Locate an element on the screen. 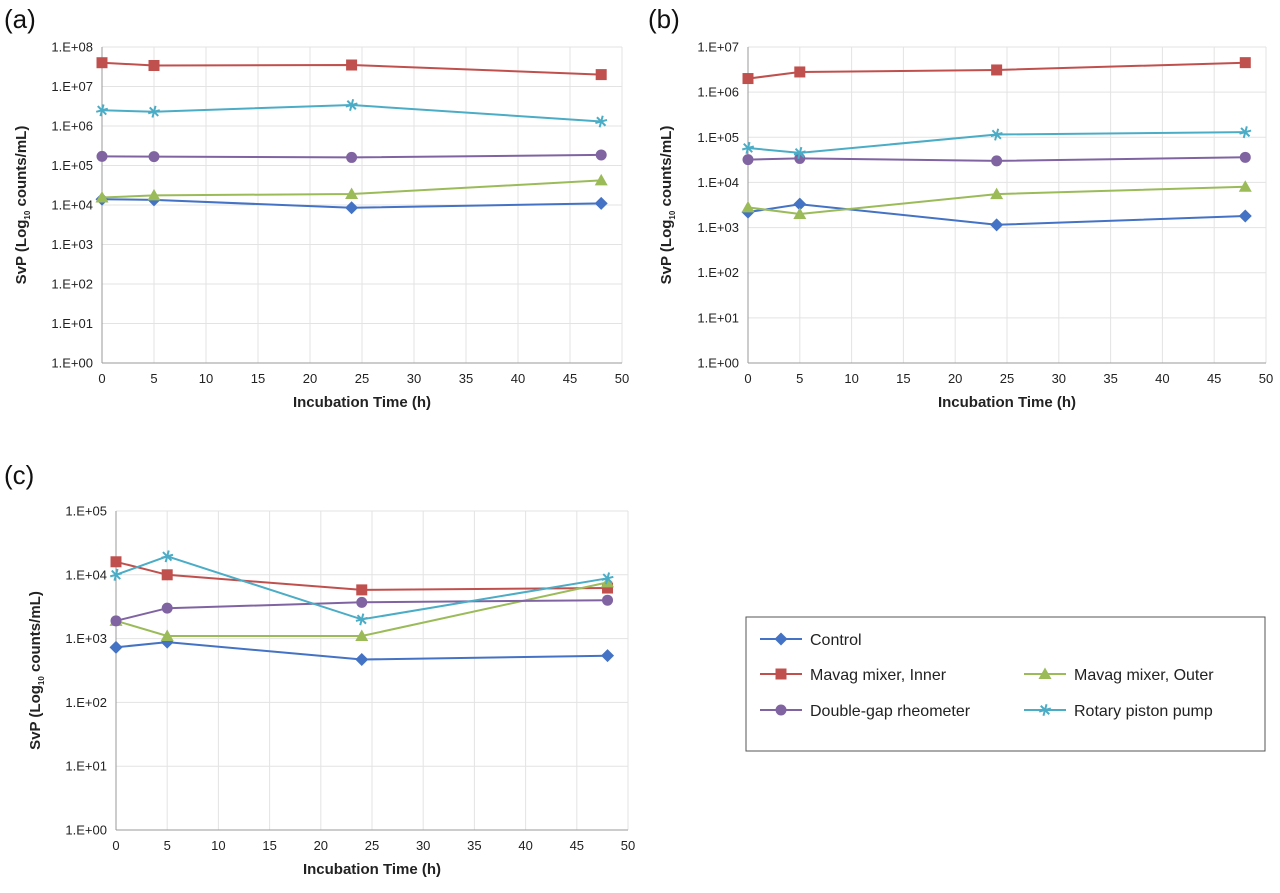 The width and height of the screenshot is (1280, 893). x-tick-label: 10 is located at coordinates (206, 378).